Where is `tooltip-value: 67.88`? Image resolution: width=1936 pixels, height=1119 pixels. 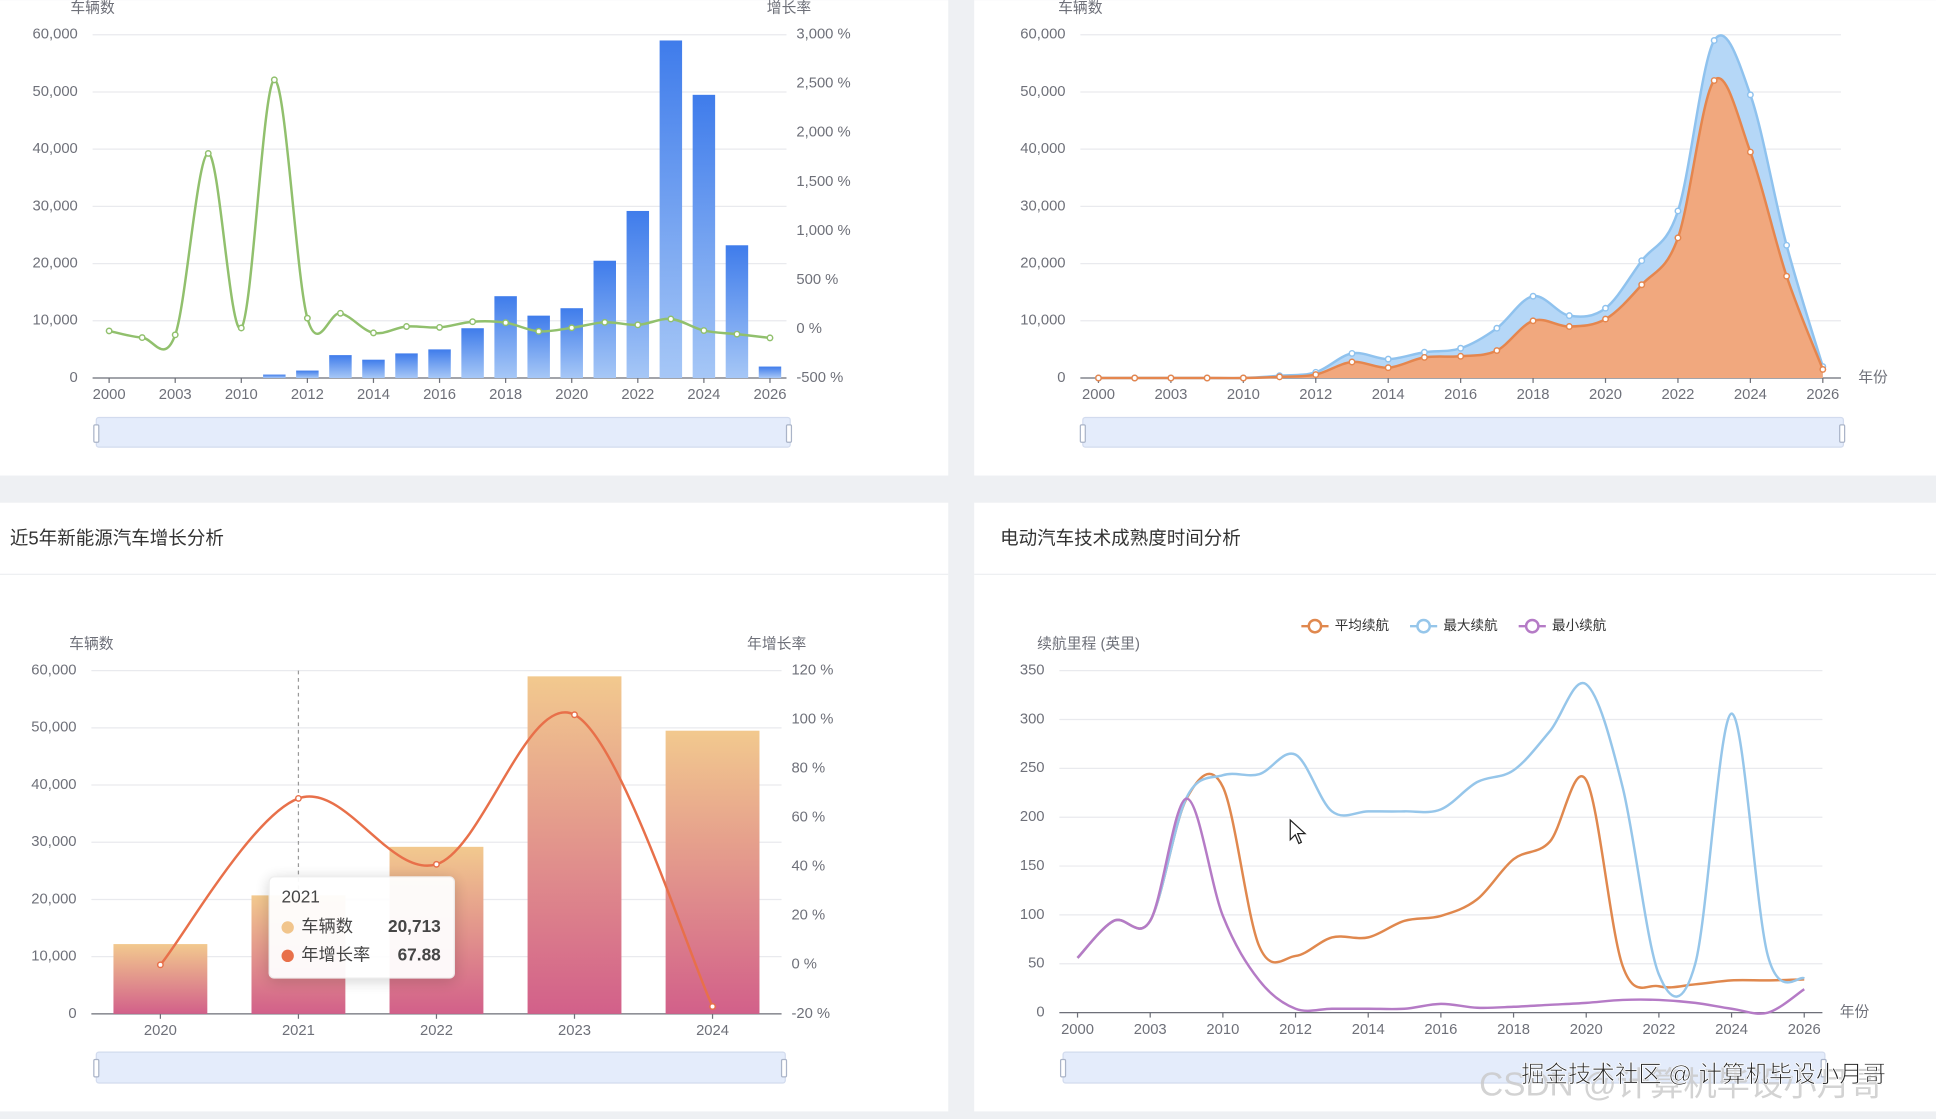 tooltip-value: 67.88 is located at coordinates (420, 954).